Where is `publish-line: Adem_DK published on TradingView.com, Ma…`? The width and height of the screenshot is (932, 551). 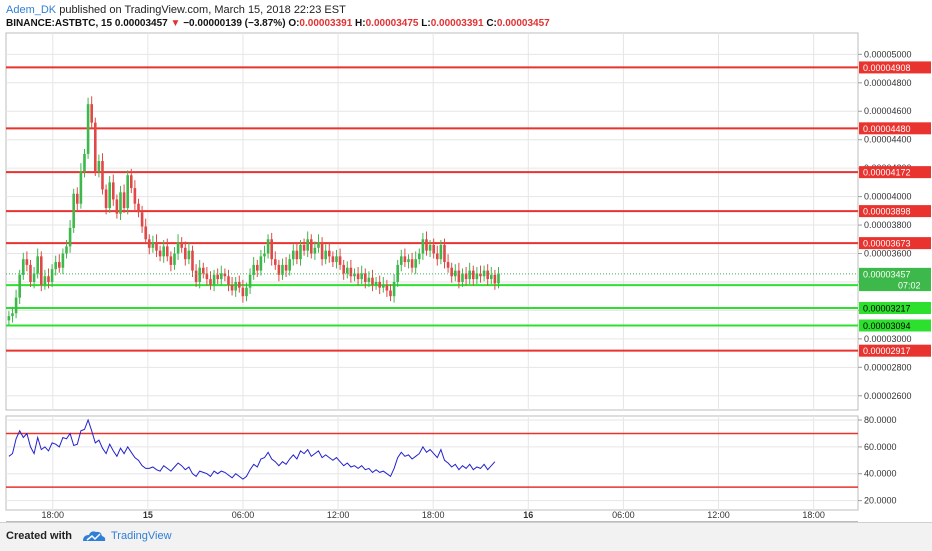 publish-line: Adem_DK published on TradingView.com, Ma… is located at coordinates (176, 10).